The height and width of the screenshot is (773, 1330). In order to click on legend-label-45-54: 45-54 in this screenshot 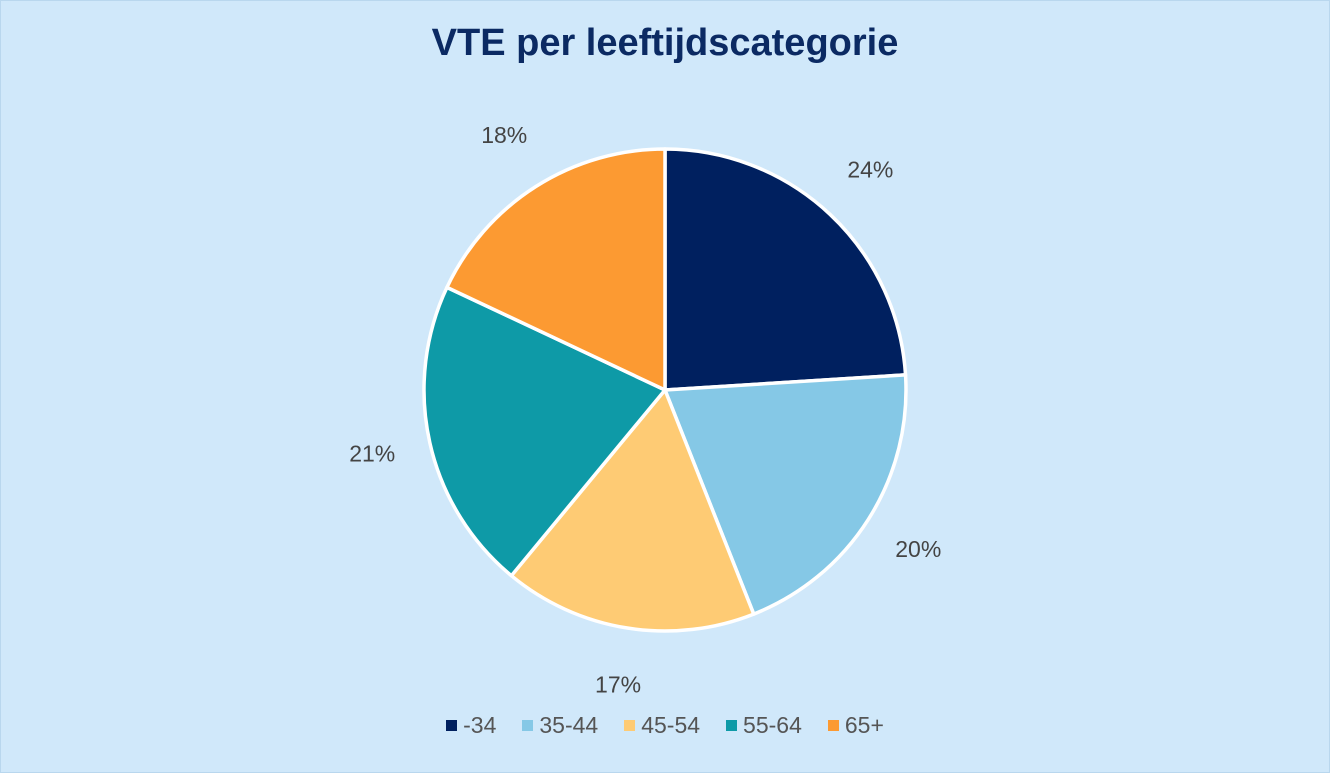, I will do `click(671, 725)`.